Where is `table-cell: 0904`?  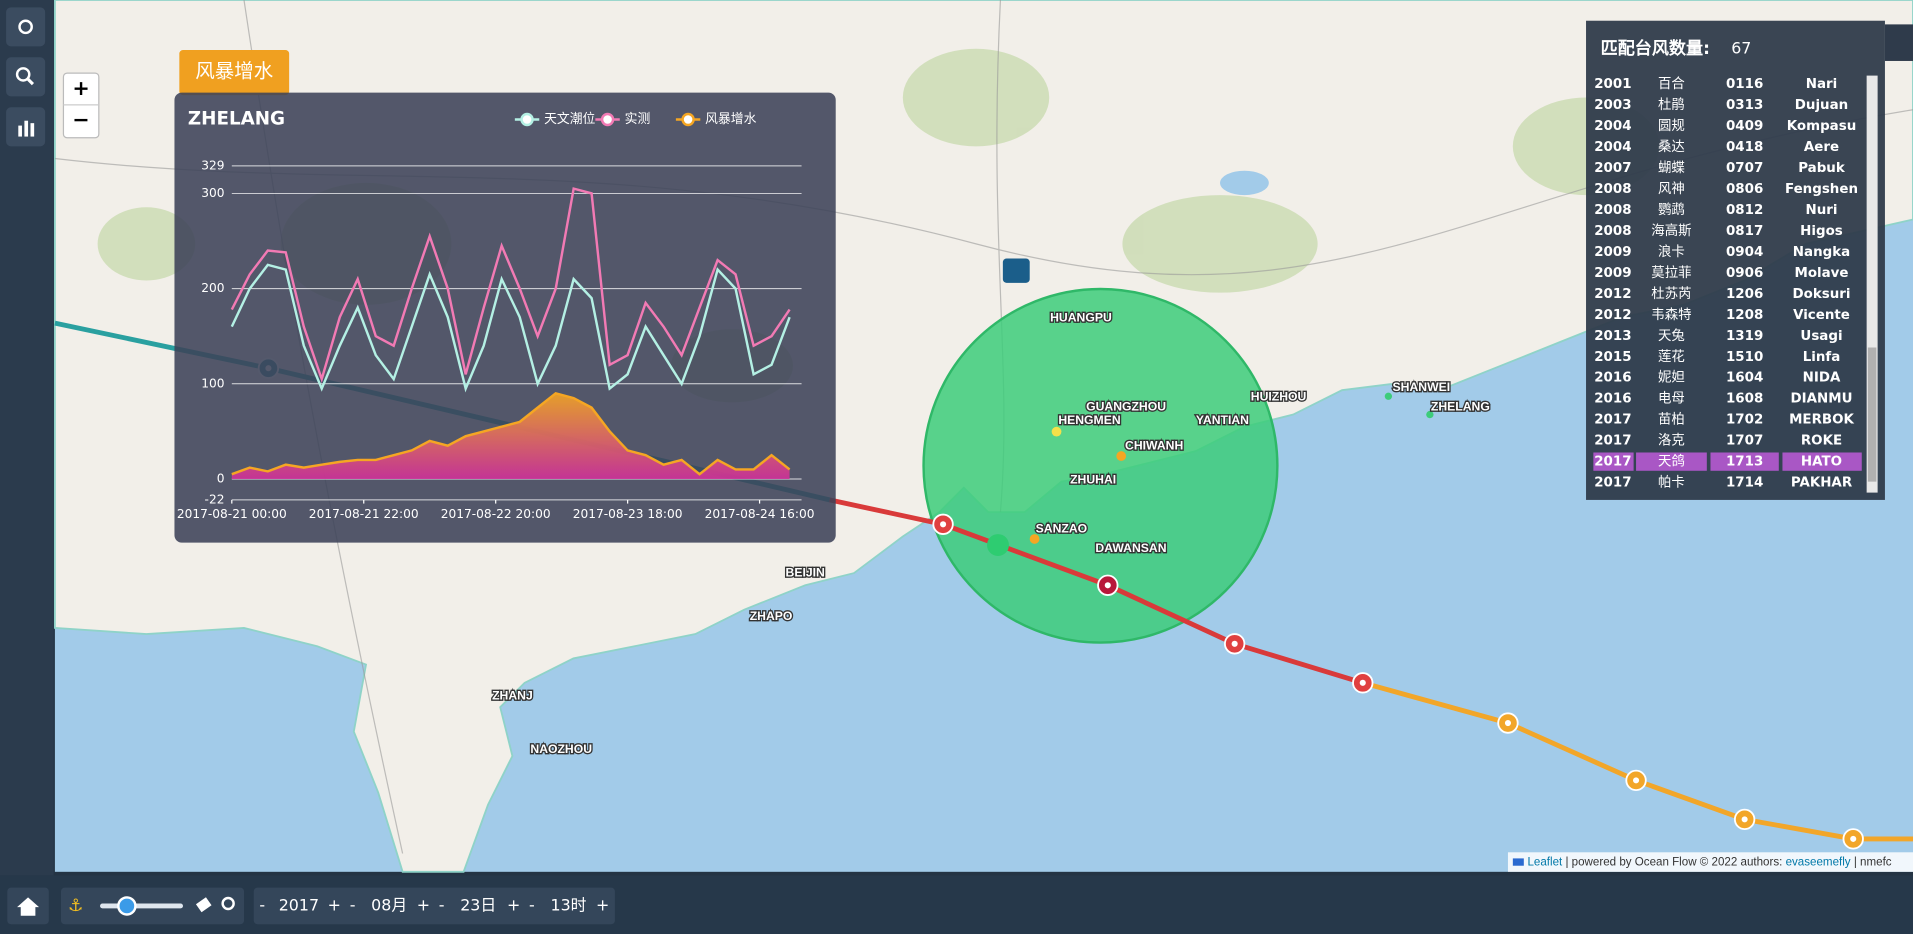 table-cell: 0904 is located at coordinates (1744, 252).